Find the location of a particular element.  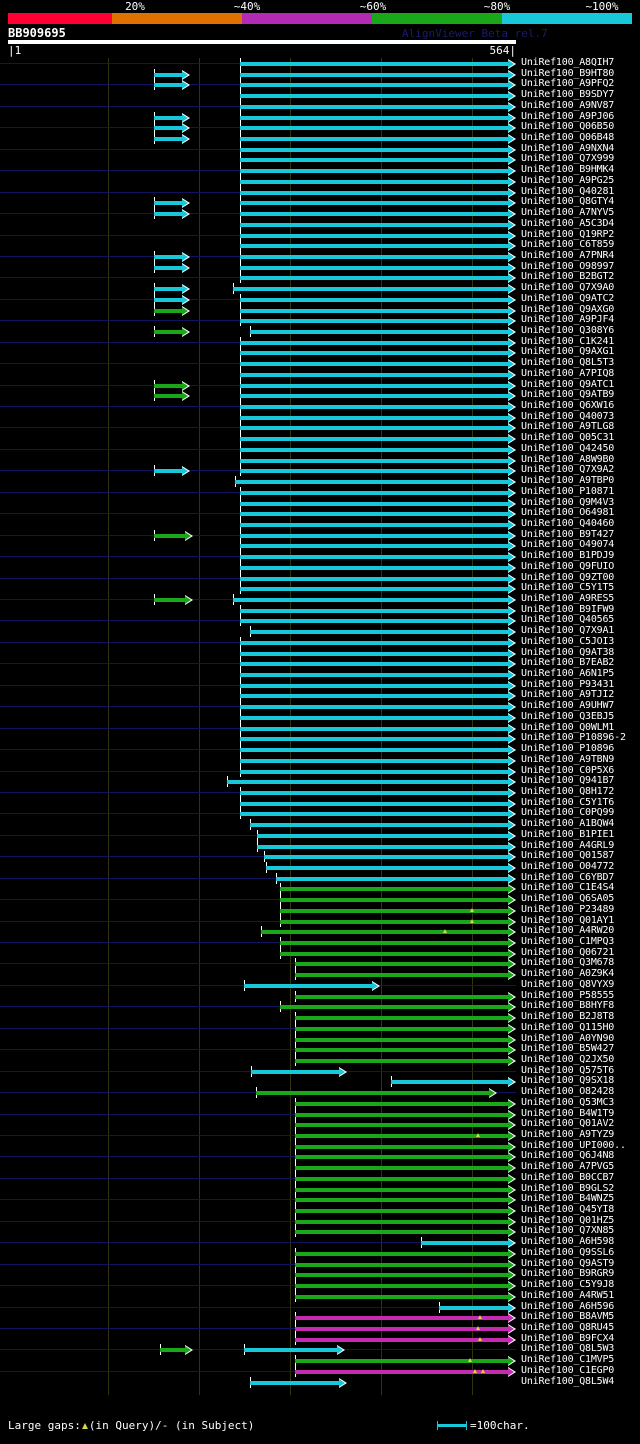

hit-label: UniRef100_Q40565 is located at coordinates (568, 619).